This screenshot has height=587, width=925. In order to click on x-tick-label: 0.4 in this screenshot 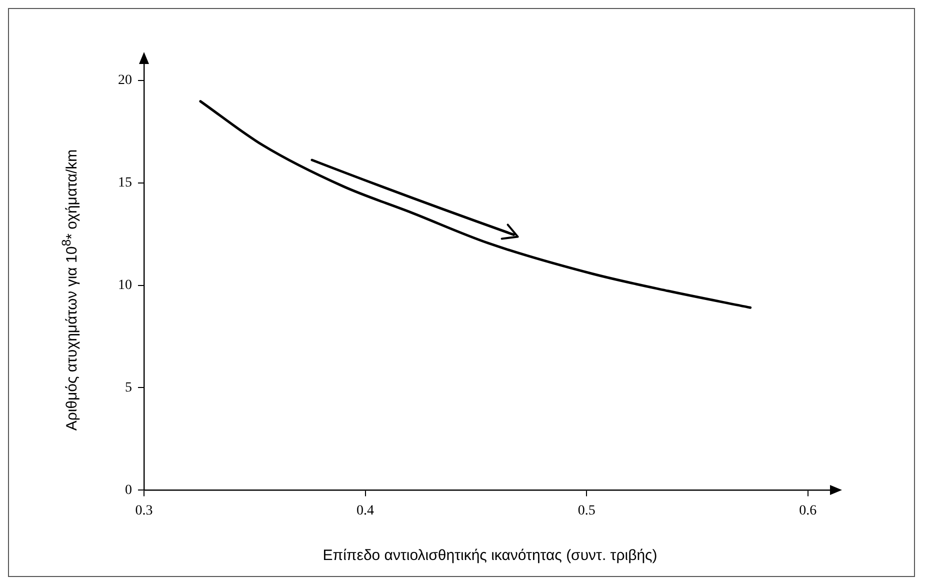, I will do `click(365, 510)`.